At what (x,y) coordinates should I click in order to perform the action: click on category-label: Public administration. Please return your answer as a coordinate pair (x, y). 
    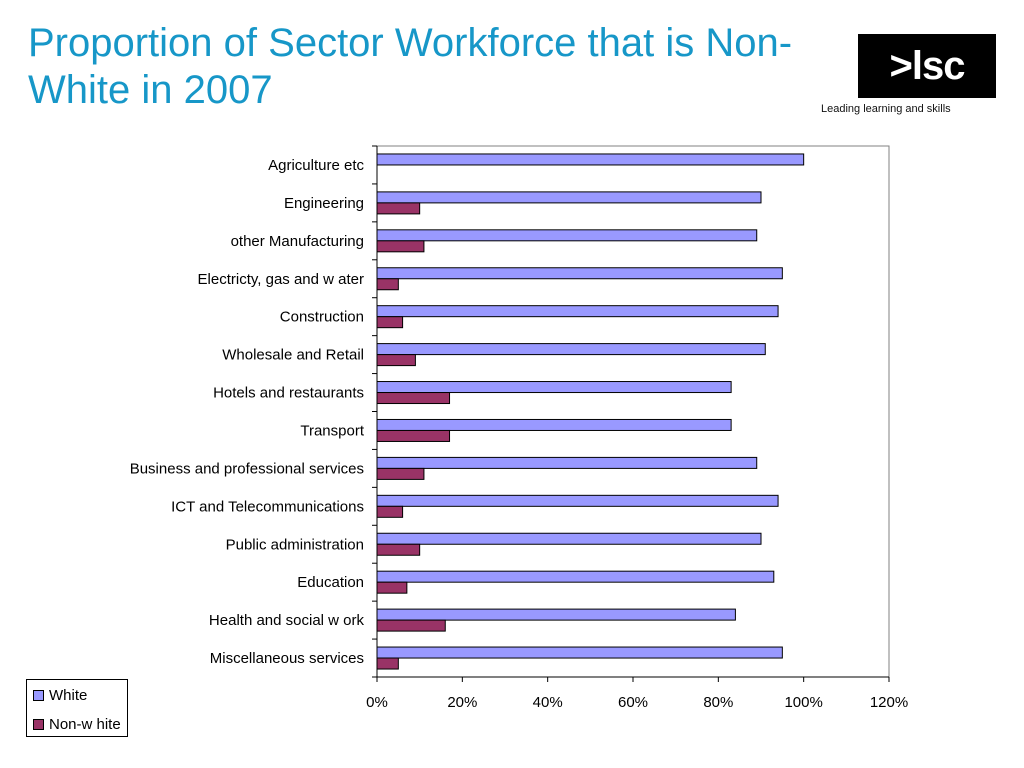
    Looking at the image, I should click on (295, 544).